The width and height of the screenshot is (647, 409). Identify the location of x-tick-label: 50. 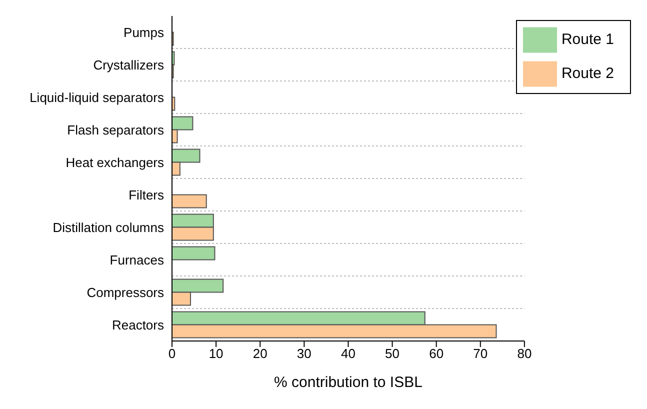
(392, 354).